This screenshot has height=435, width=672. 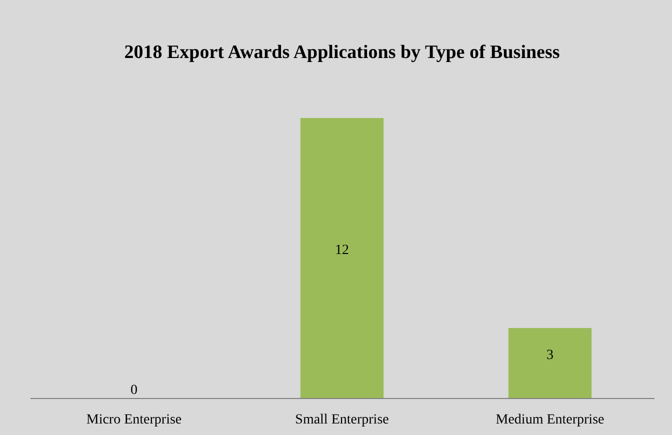 What do you see at coordinates (550, 420) in the screenshot?
I see `x-tick-label: Medium Enterprise` at bounding box center [550, 420].